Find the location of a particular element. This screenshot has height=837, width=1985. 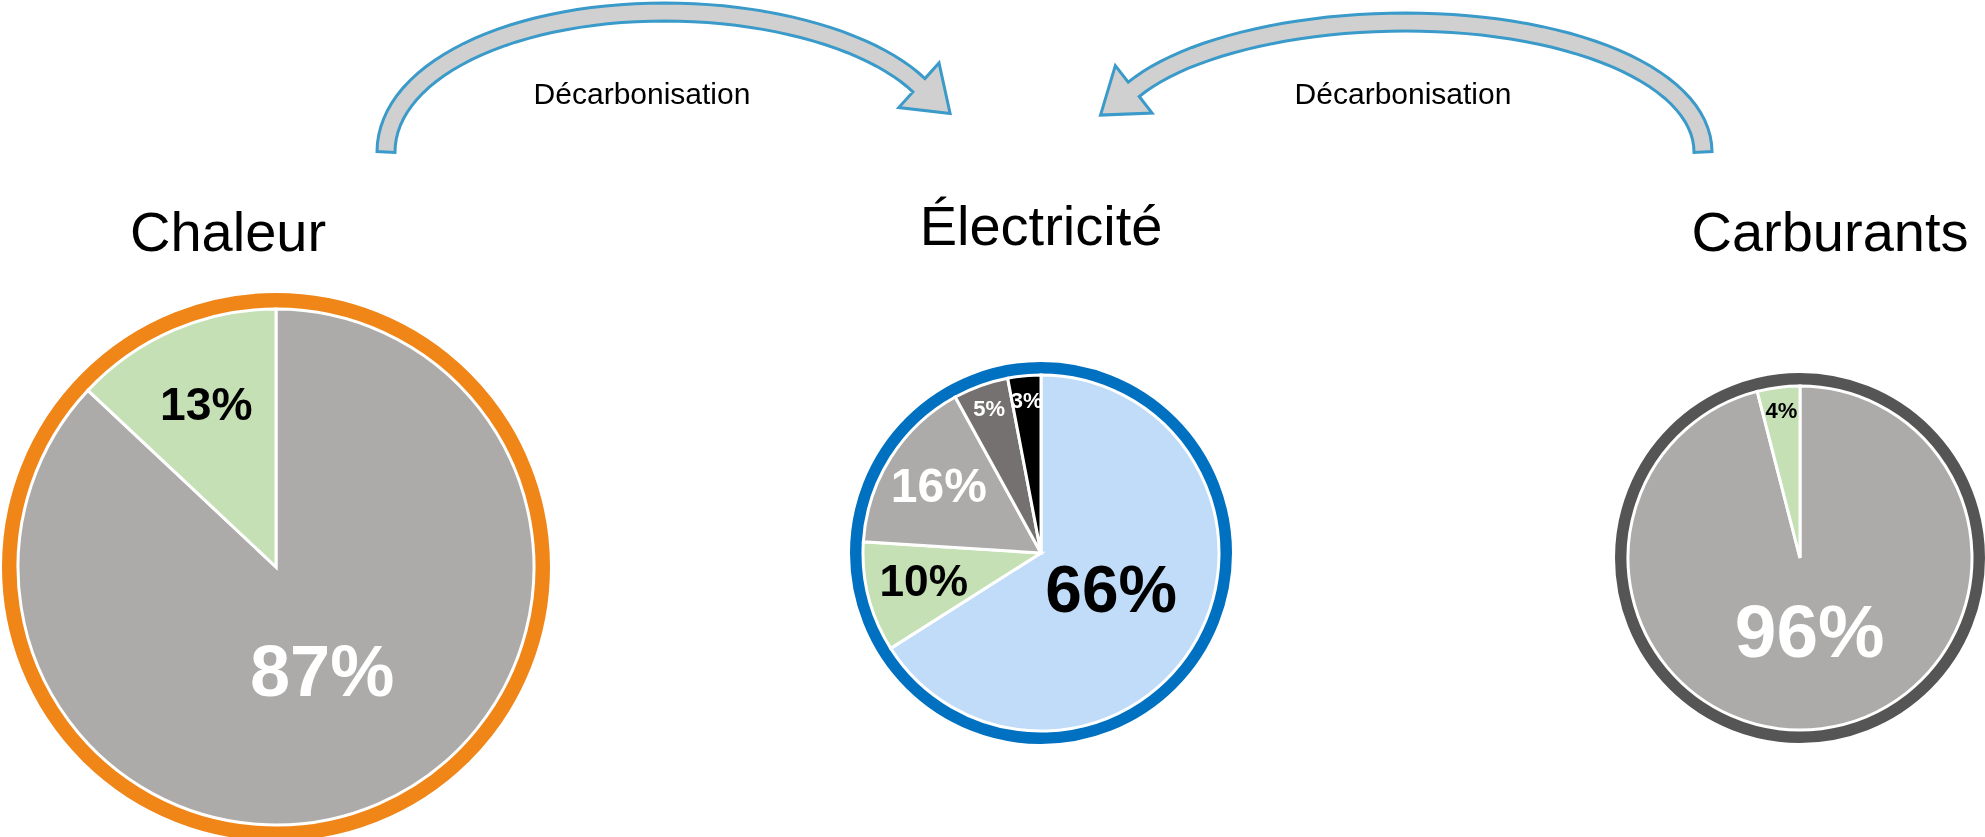

data-label: 66% is located at coordinates (1111, 588).